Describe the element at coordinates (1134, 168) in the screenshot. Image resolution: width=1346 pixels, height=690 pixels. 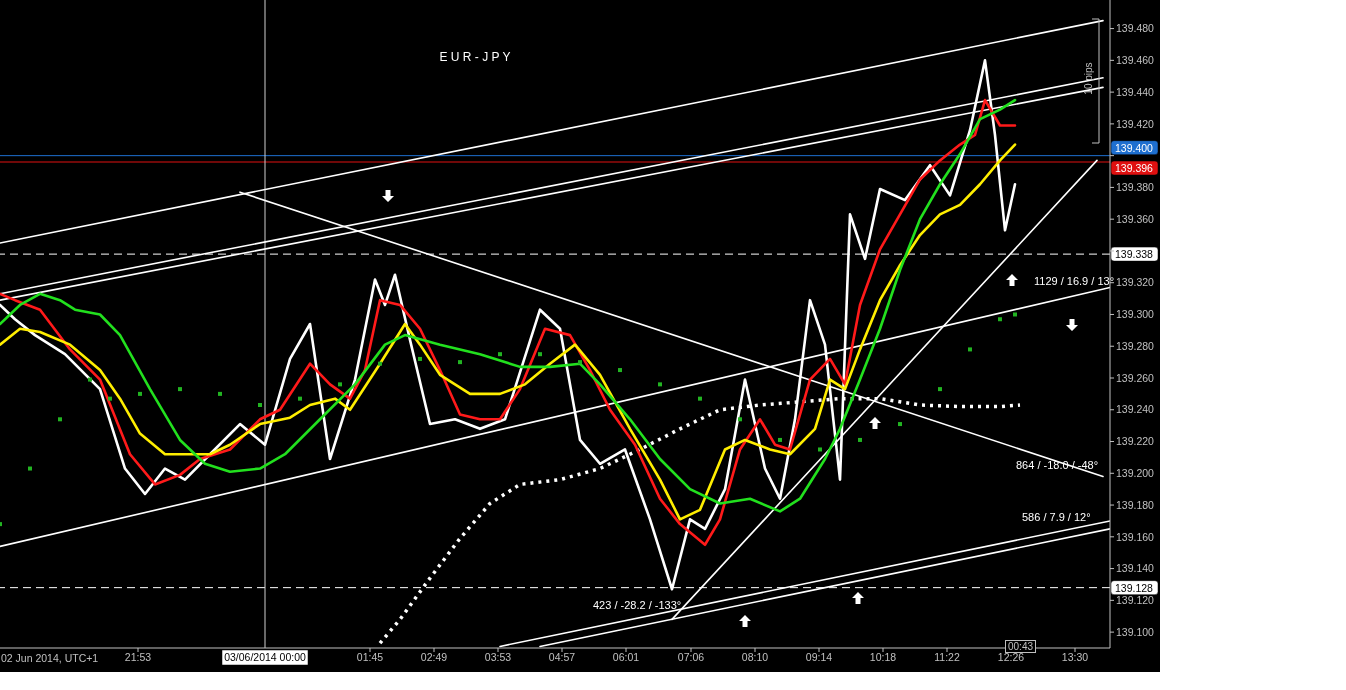
I see `ref-line-label: 139.396` at that location.